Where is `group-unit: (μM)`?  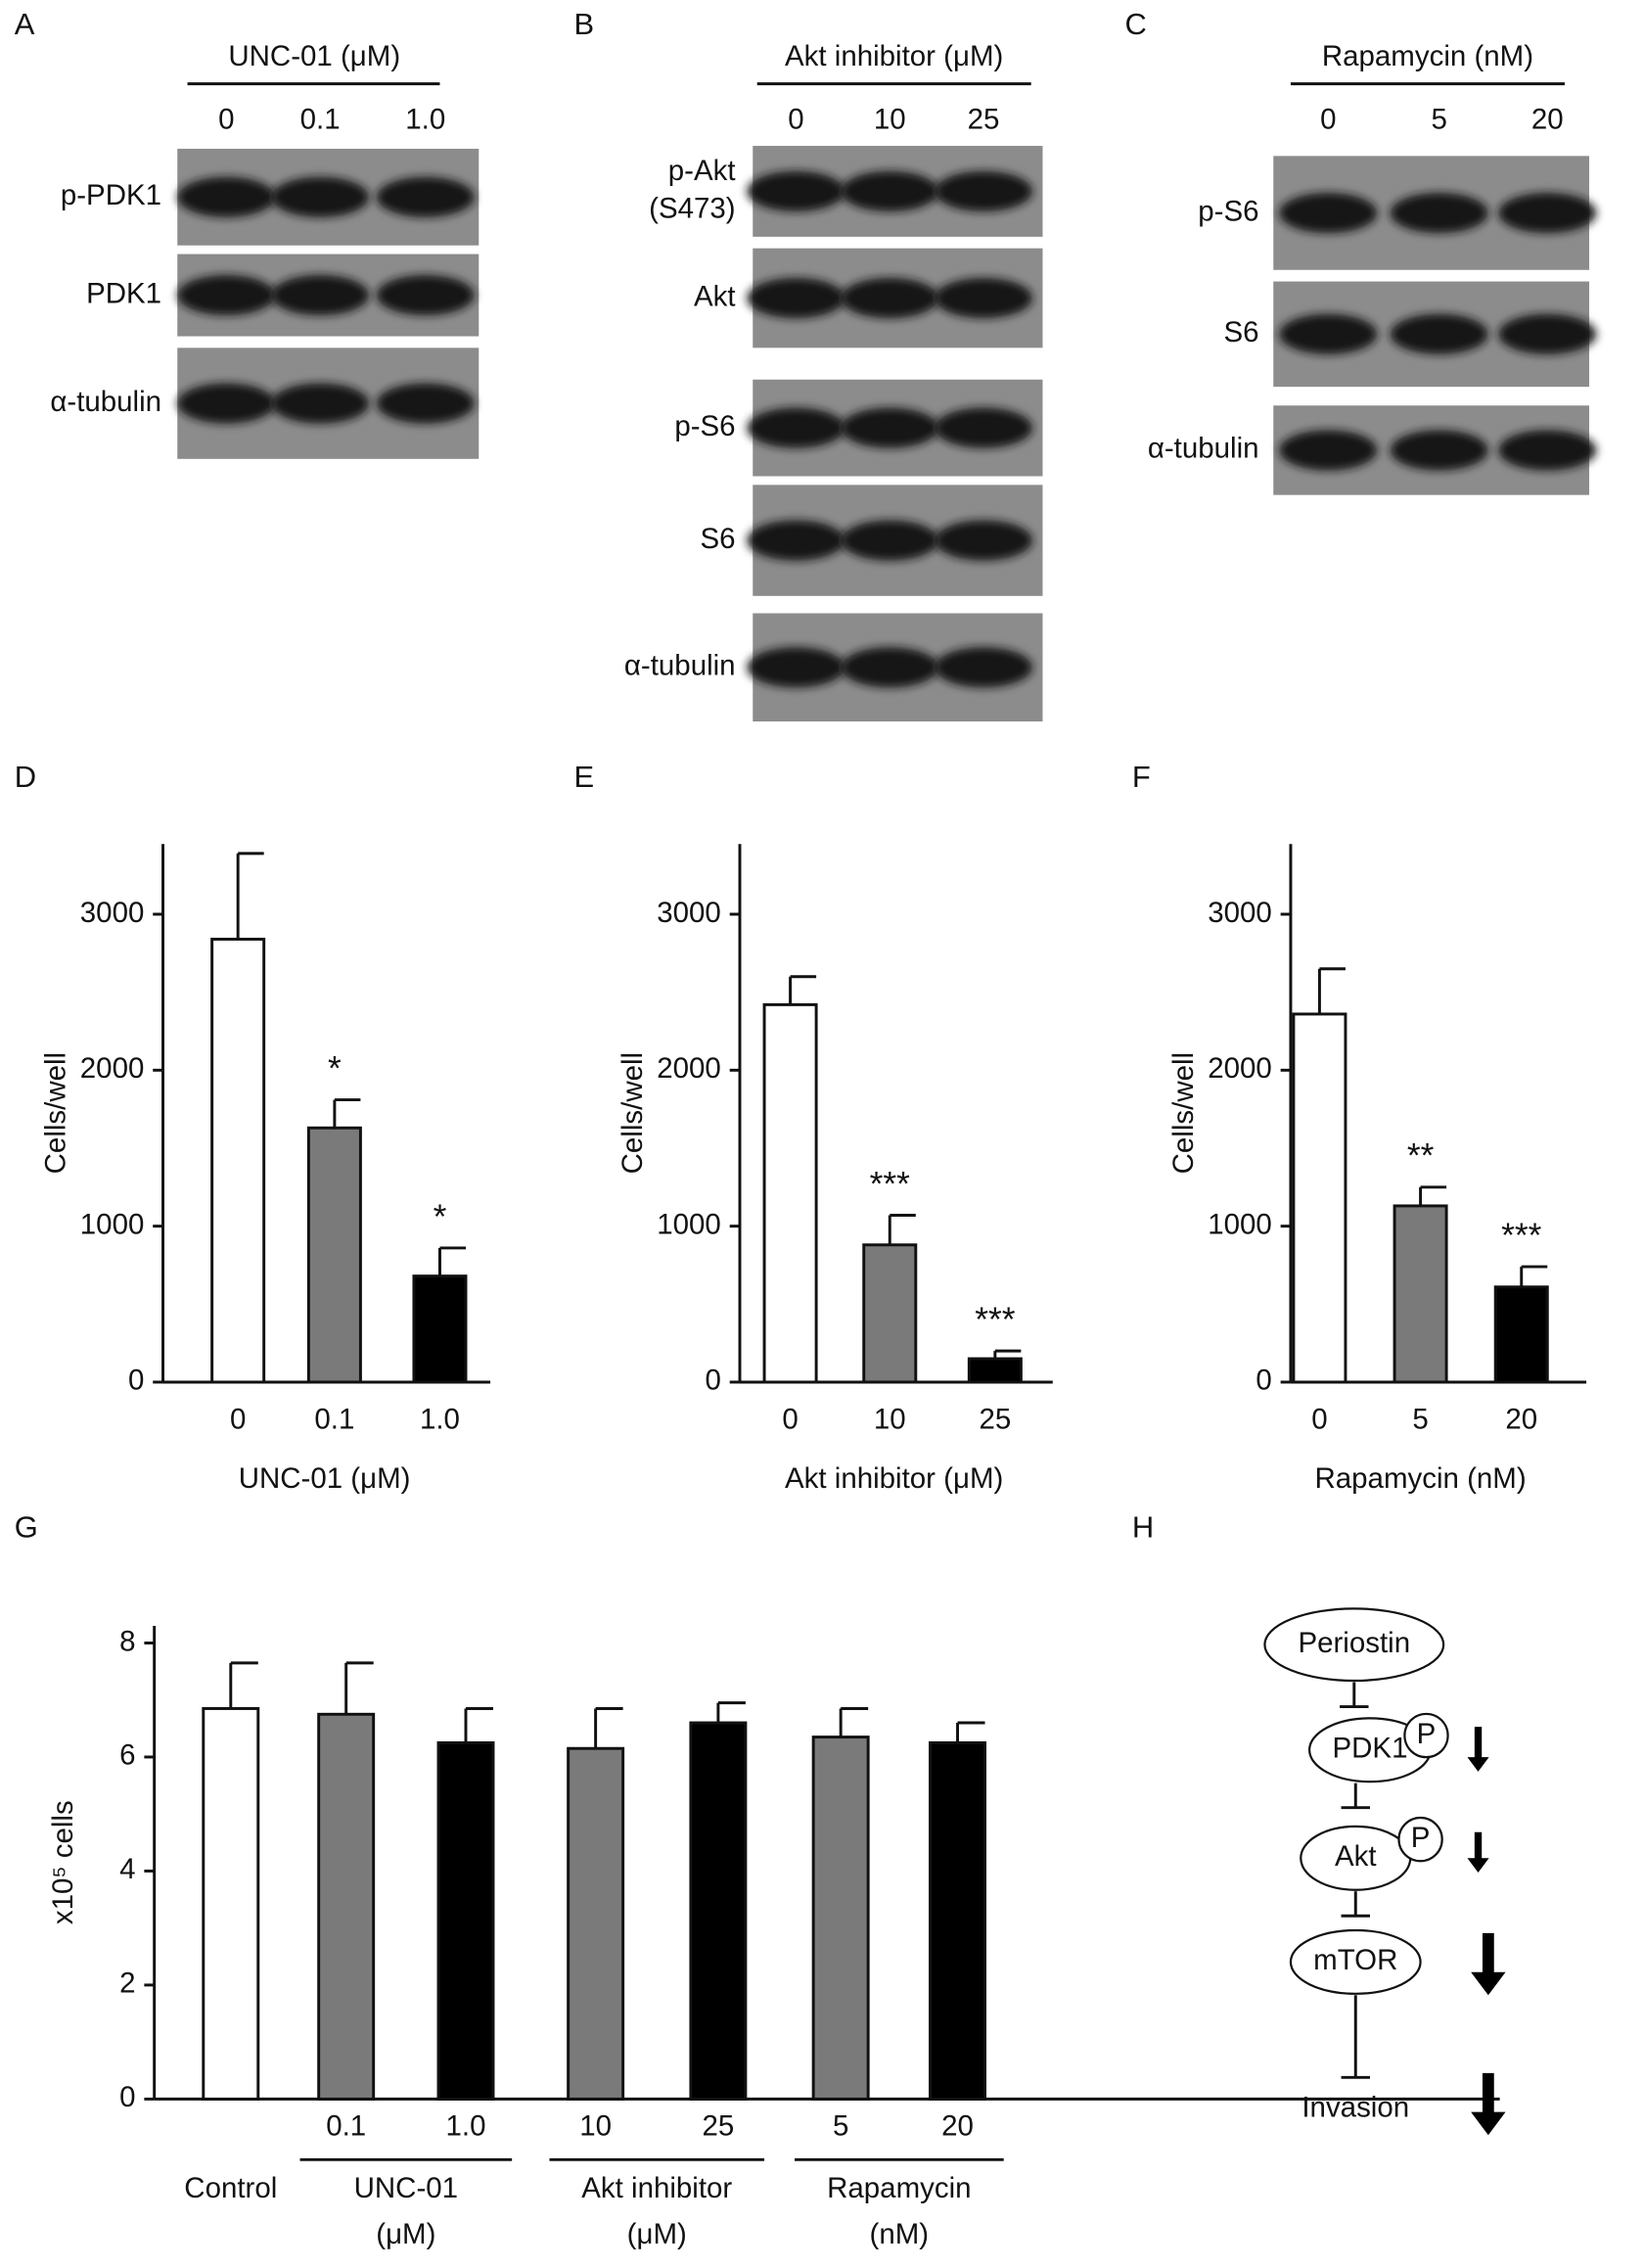
group-unit: (μM) is located at coordinates (405, 2234).